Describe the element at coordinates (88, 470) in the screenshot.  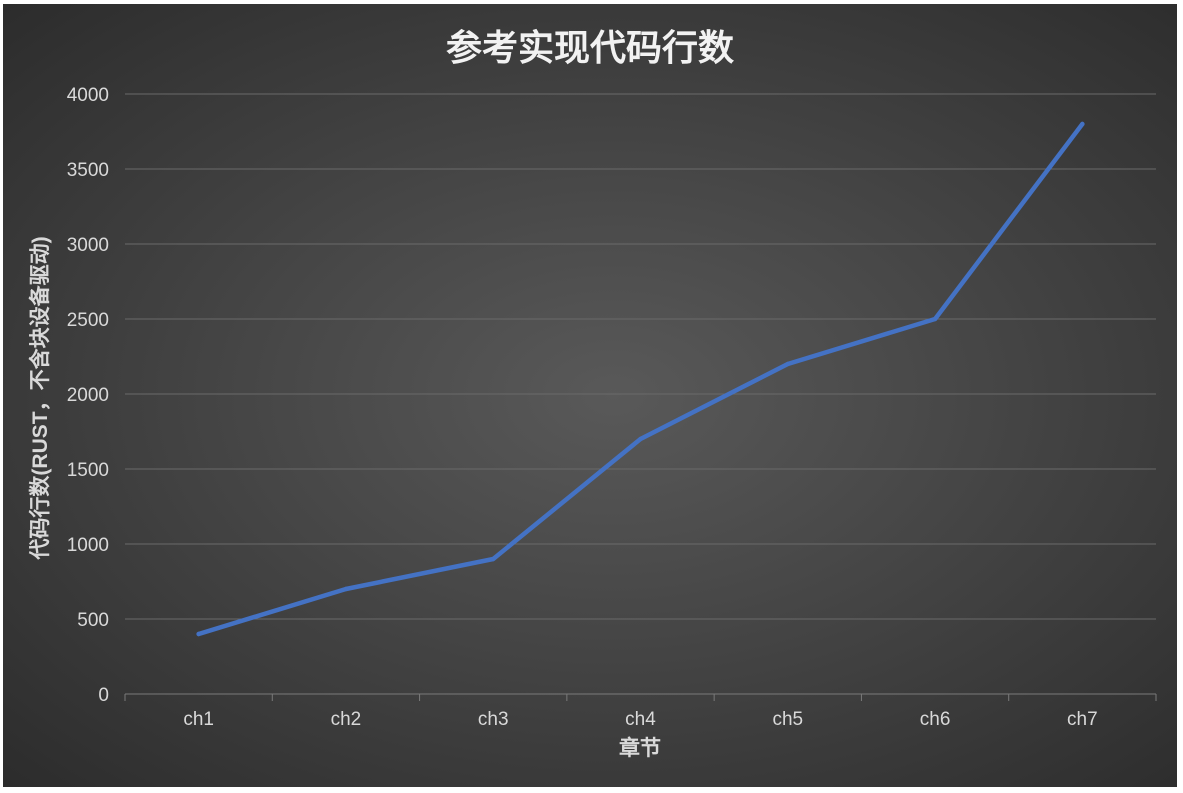
I see `y-tick-label: 1500` at that location.